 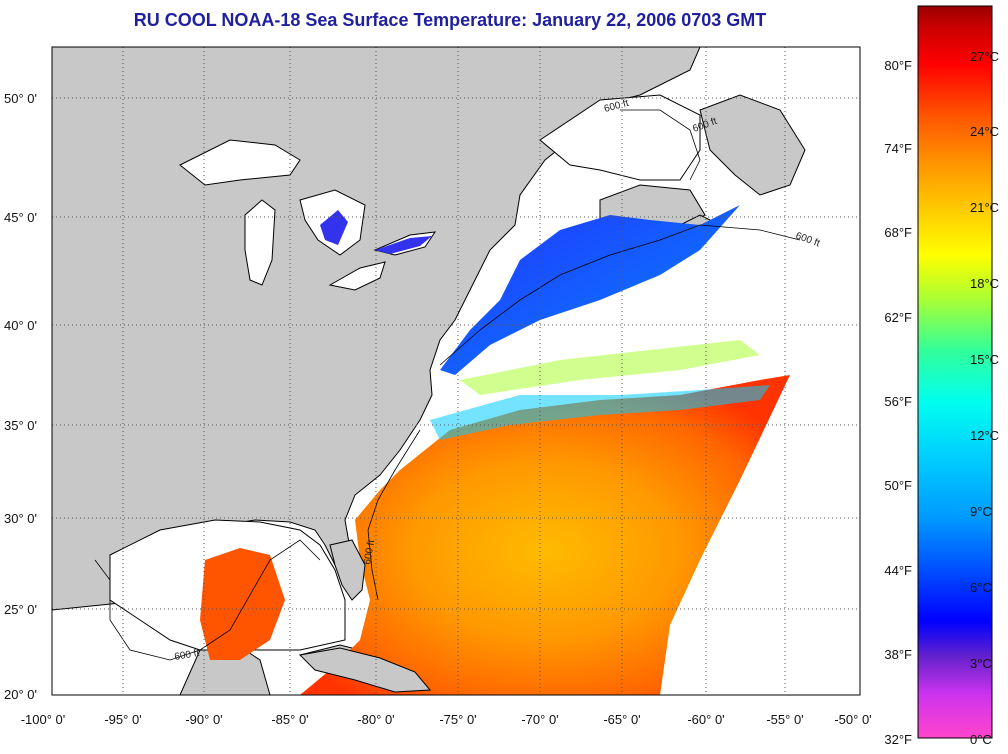 I want to click on x-tick-label: -60° 0', so click(x=705, y=719).